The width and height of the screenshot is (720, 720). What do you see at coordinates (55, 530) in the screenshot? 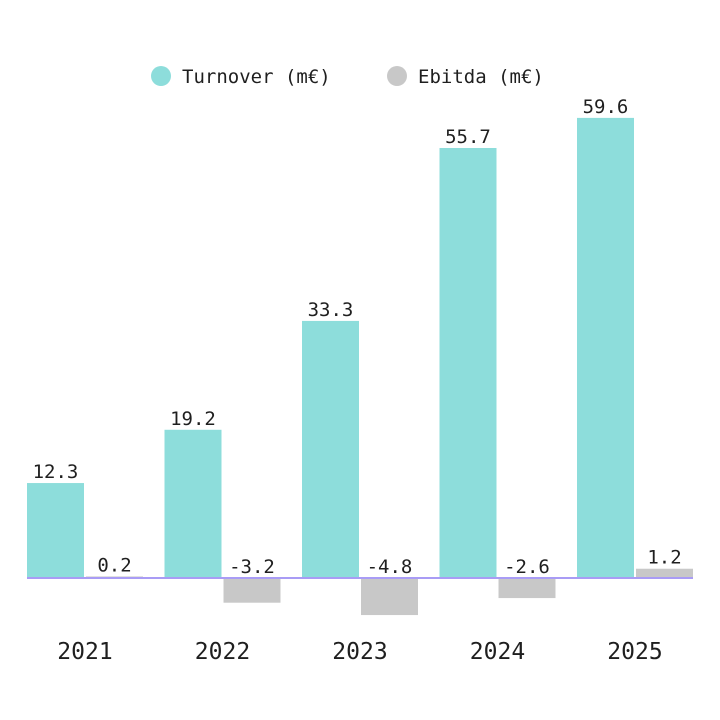
I see `bar-turnover-2021` at bounding box center [55, 530].